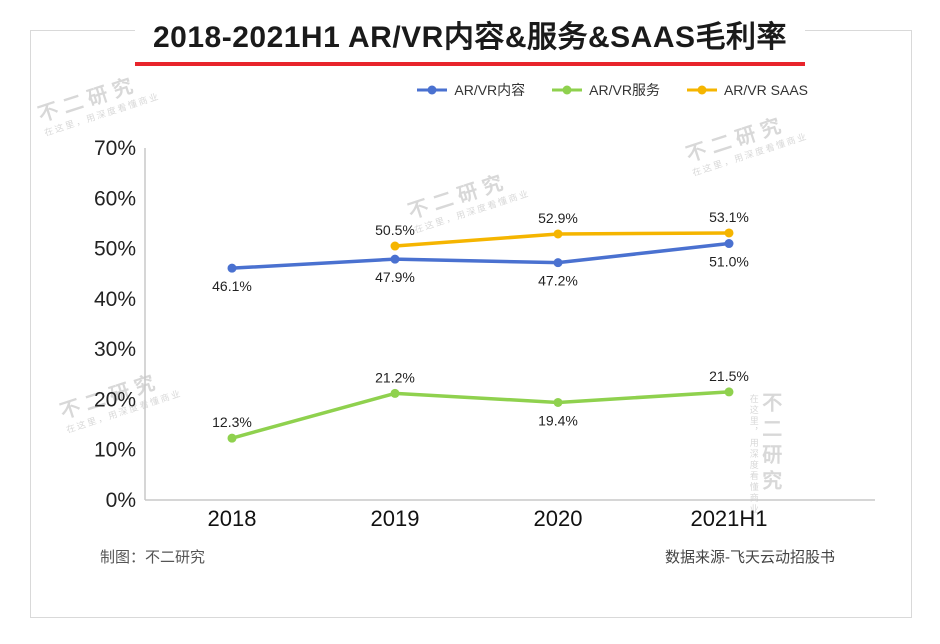 The width and height of the screenshot is (940, 644). I want to click on legend-item: AR/VR服务, so click(605, 90).